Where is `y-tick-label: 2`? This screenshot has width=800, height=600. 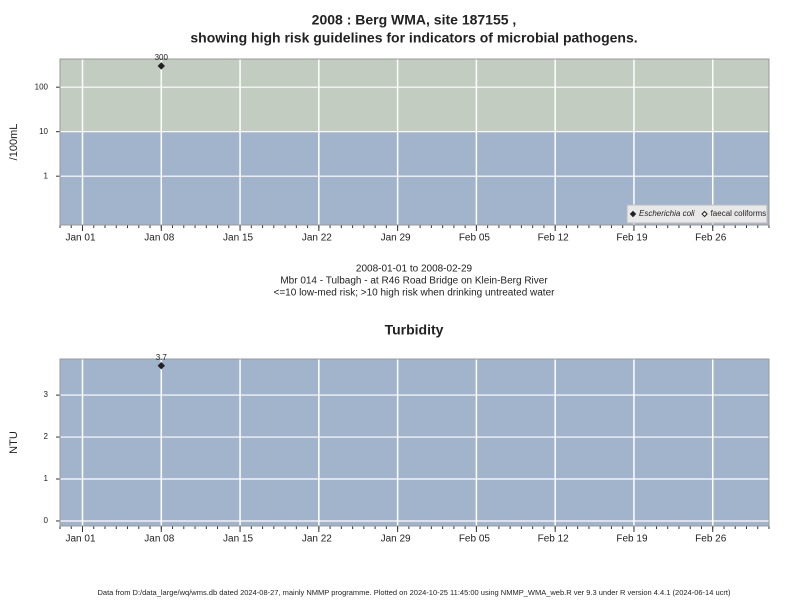 y-tick-label: 2 is located at coordinates (46, 436).